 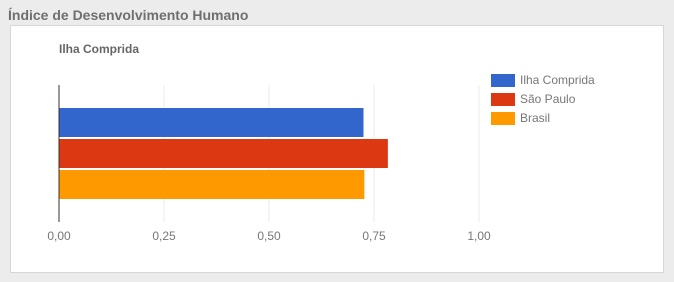 I want to click on legend-label: Ilha Comprida, so click(x=557, y=80).